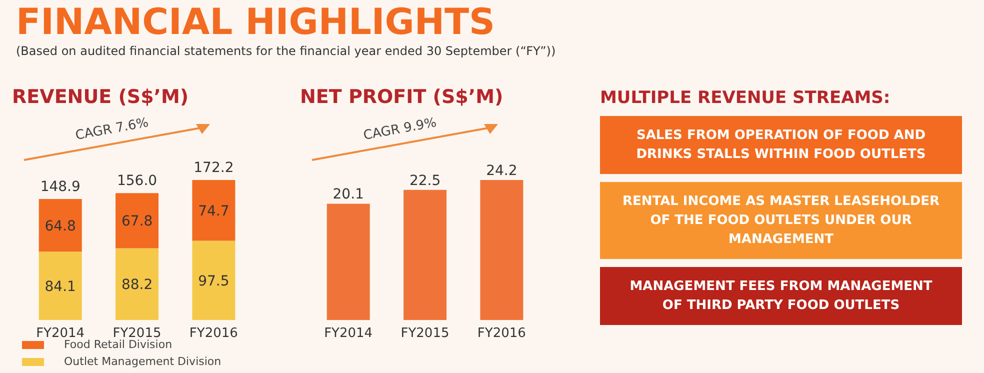  I want to click on total-label: 172.2, so click(214, 168).